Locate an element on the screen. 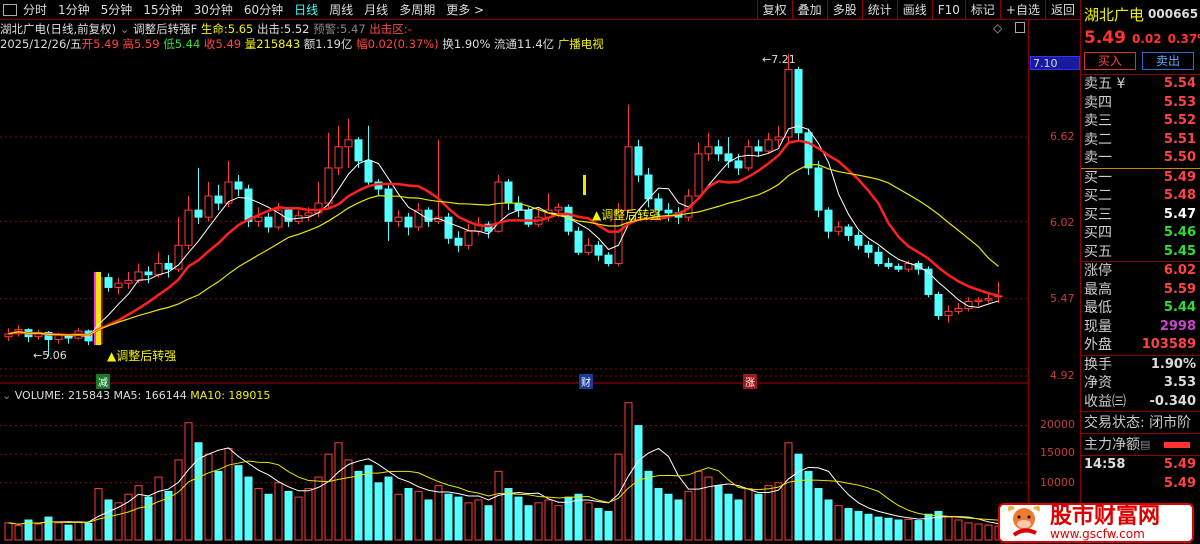  toolbar-button: +自选 is located at coordinates (1022, 10).